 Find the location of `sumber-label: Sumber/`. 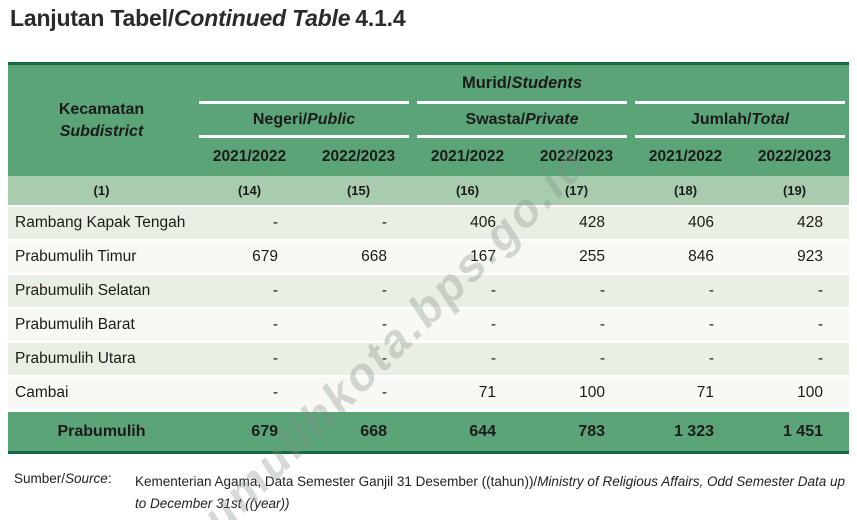

sumber-label: Sumber/ is located at coordinates (40, 478).